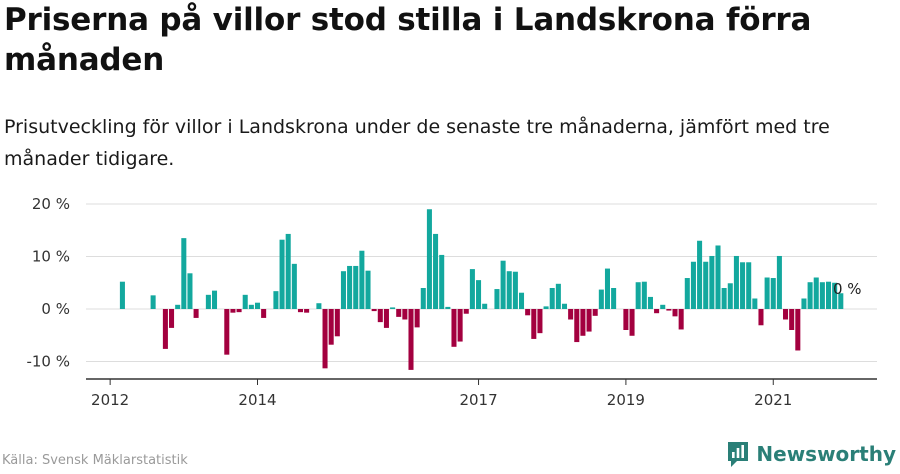  I want to click on brand-logo: Newsworthy, so click(811, 454).